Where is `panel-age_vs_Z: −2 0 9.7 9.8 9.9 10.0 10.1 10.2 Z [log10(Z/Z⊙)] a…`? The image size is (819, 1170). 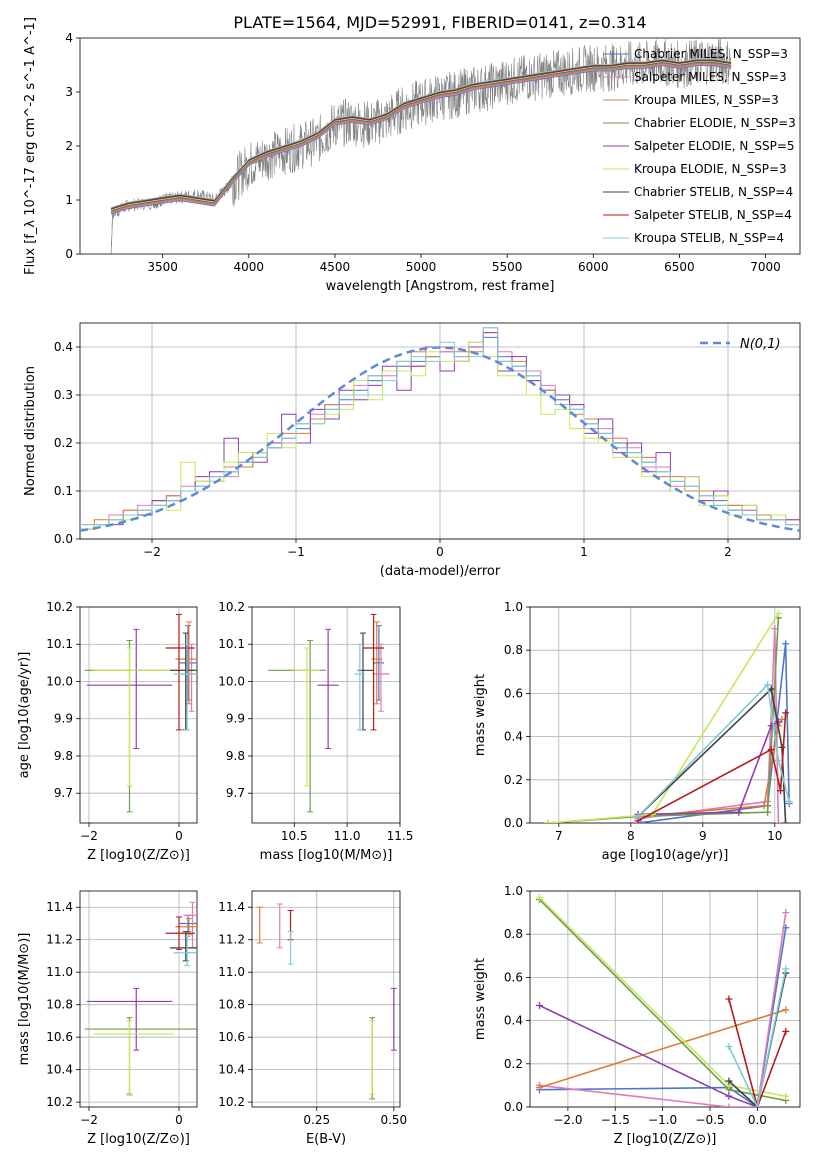 panel-age_vs_Z: −2 0 9.7 9.8 9.9 10.0 10.1 10.2 Z [log10(Z/Z⊙)] a… is located at coordinates (107, 731).